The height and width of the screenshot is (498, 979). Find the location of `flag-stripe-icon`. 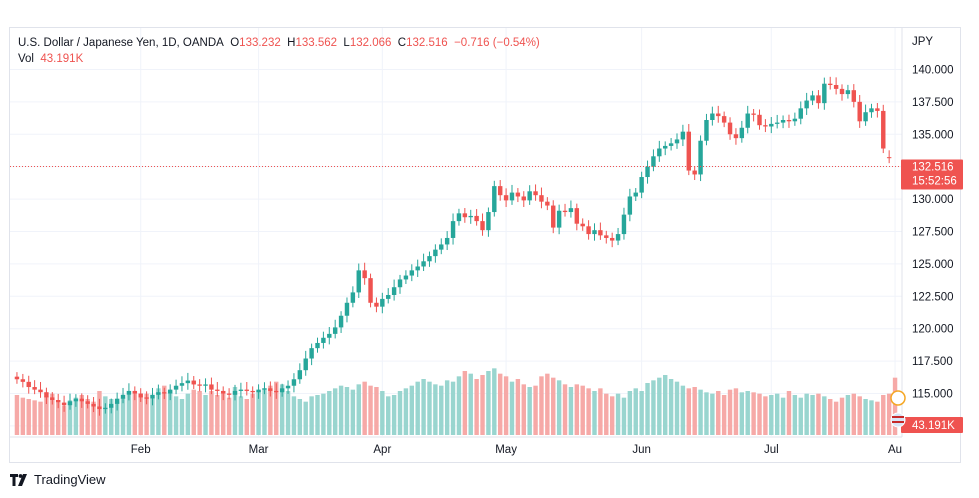

flag-stripe-icon is located at coordinates (898, 422).